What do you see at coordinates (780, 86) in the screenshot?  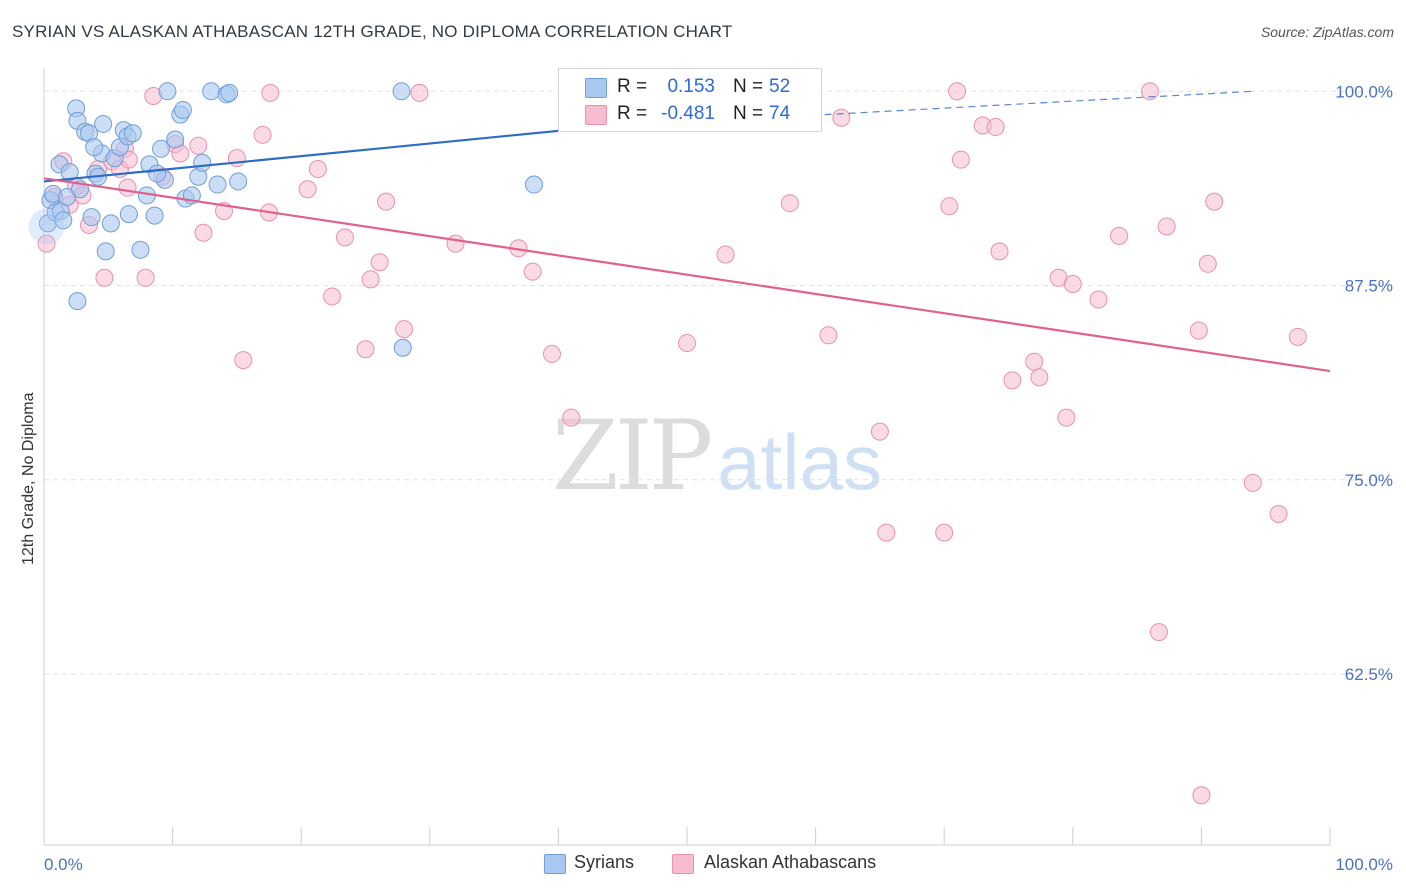 I see `legend-n-value: 52` at bounding box center [780, 86].